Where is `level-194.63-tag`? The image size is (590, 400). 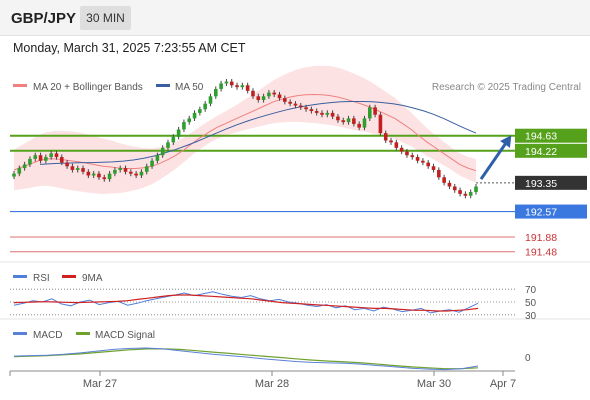
level-194.63-tag is located at coordinates (551, 135).